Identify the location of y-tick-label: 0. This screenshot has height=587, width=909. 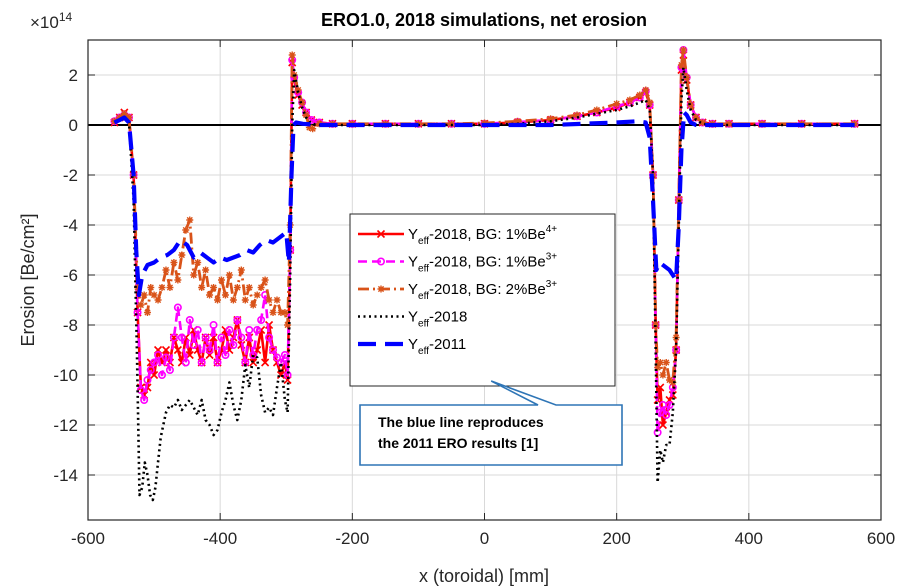
(73, 125).